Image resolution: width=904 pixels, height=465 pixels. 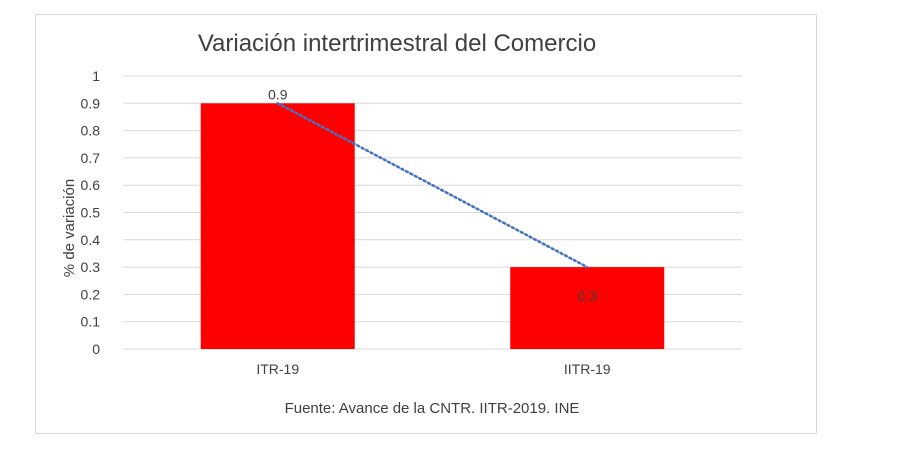 I want to click on y-axis-ticks: 0 0.1 0.2 0.3 0.4 0.5 0.6 0.7 0.8 0.9 1, so click(x=91, y=212).